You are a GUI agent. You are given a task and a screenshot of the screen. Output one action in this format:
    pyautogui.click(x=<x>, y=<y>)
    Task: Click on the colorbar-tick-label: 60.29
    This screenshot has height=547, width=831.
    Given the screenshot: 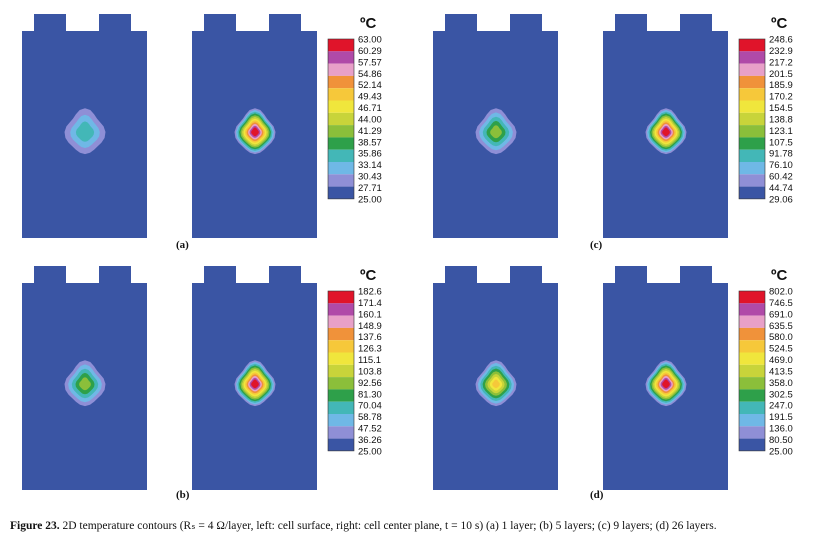 What is the action you would take?
    pyautogui.click(x=370, y=51)
    